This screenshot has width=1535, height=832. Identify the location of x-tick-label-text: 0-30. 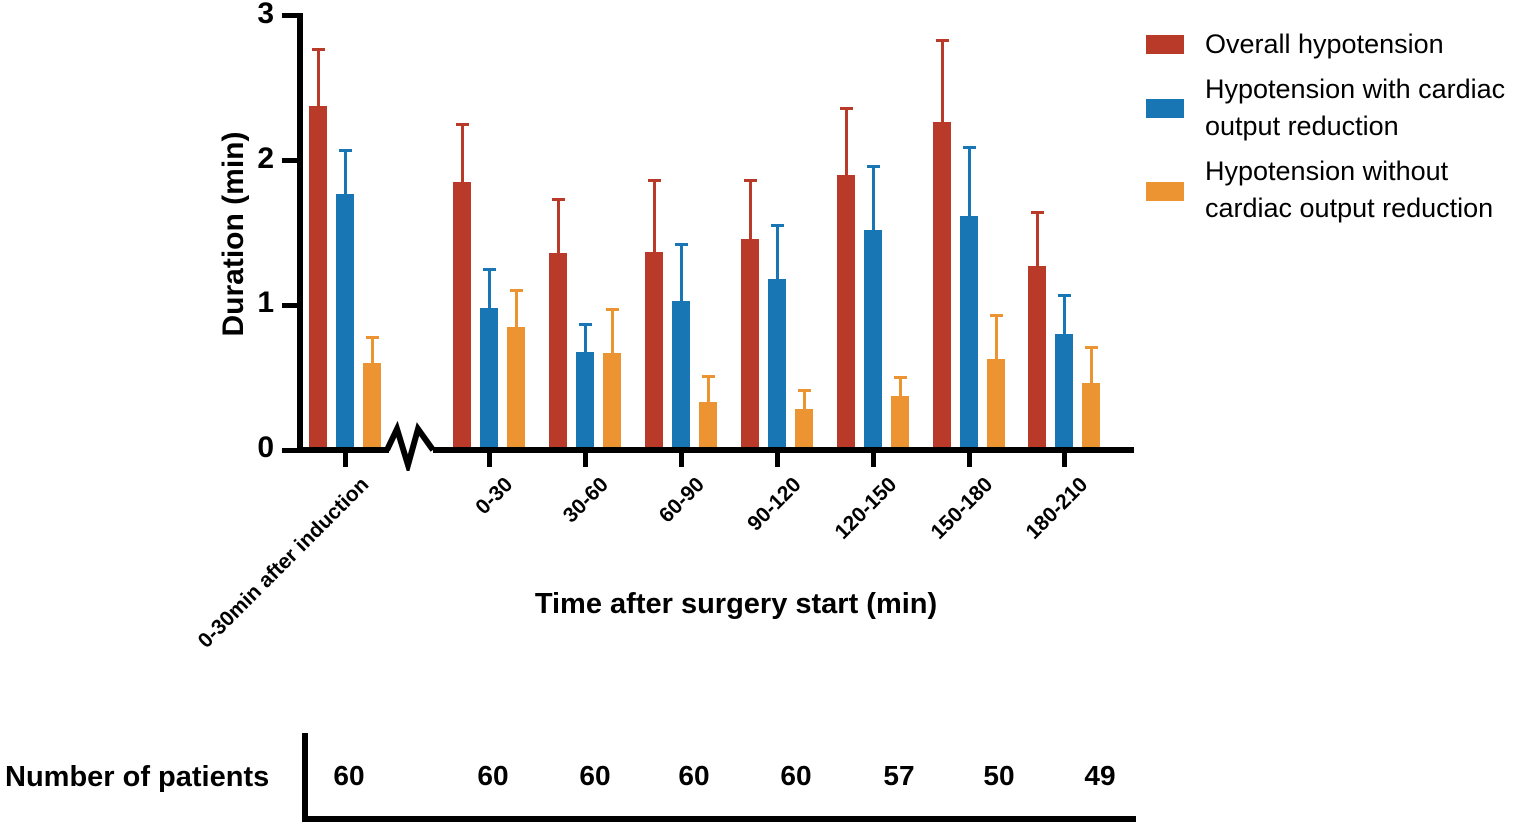
(494, 496).